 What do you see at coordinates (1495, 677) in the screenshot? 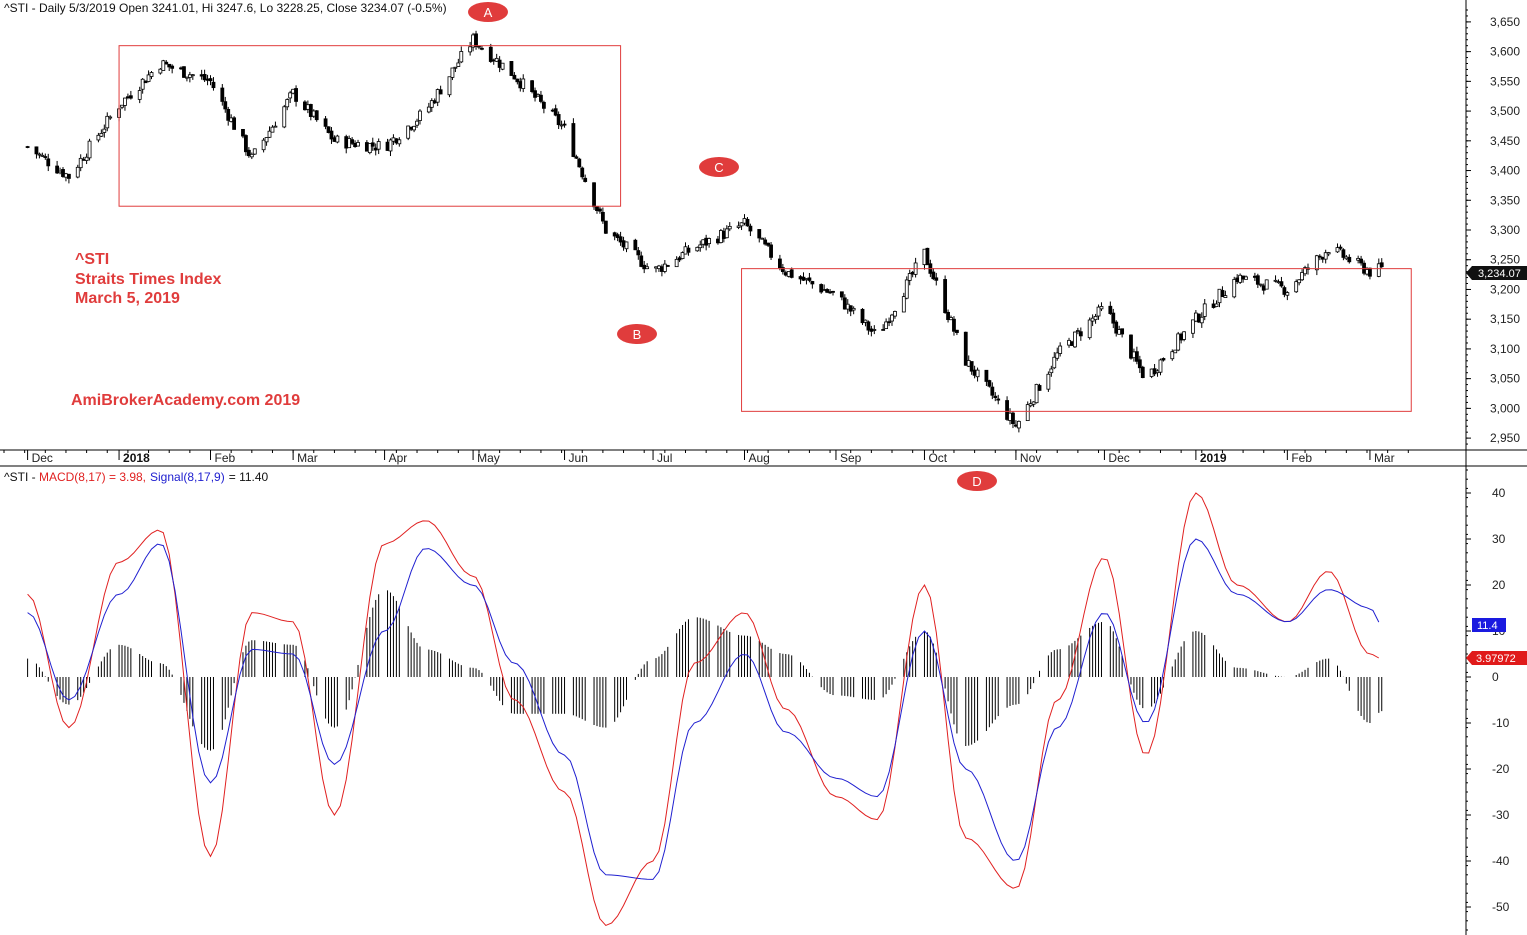
I see `macd-y-tick-label: 0` at bounding box center [1495, 677].